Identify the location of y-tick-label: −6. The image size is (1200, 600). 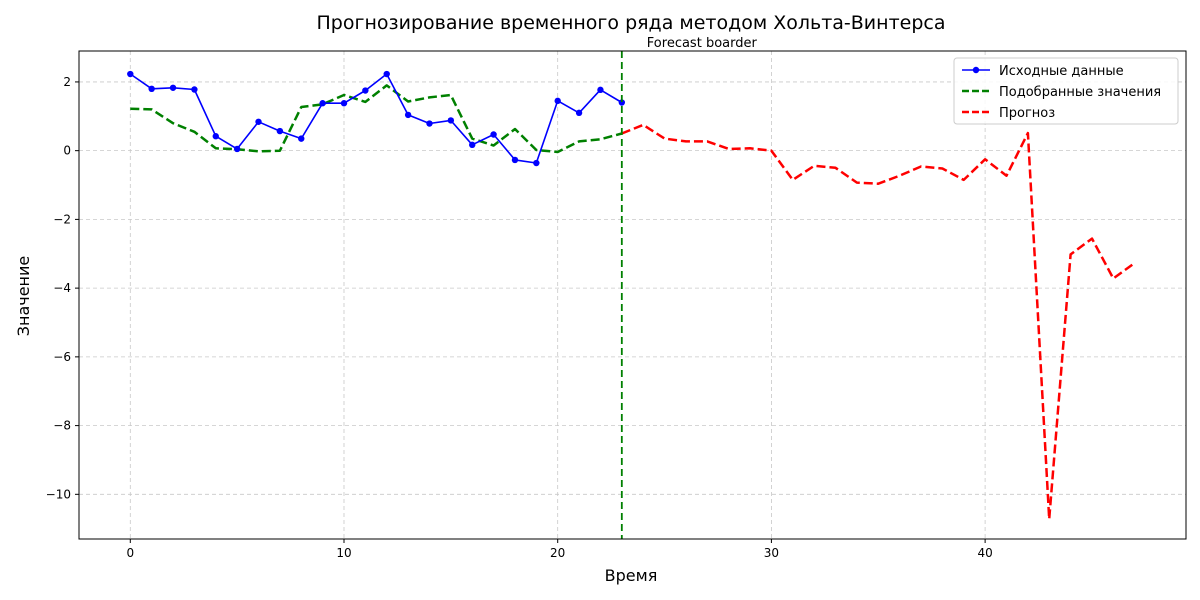
(62, 357).